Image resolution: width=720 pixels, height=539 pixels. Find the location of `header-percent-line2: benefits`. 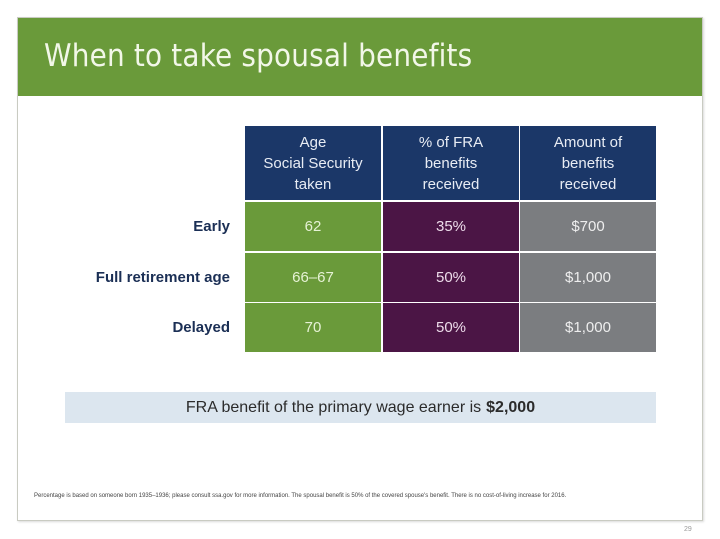

header-percent-line2: benefits is located at coordinates (451, 163).